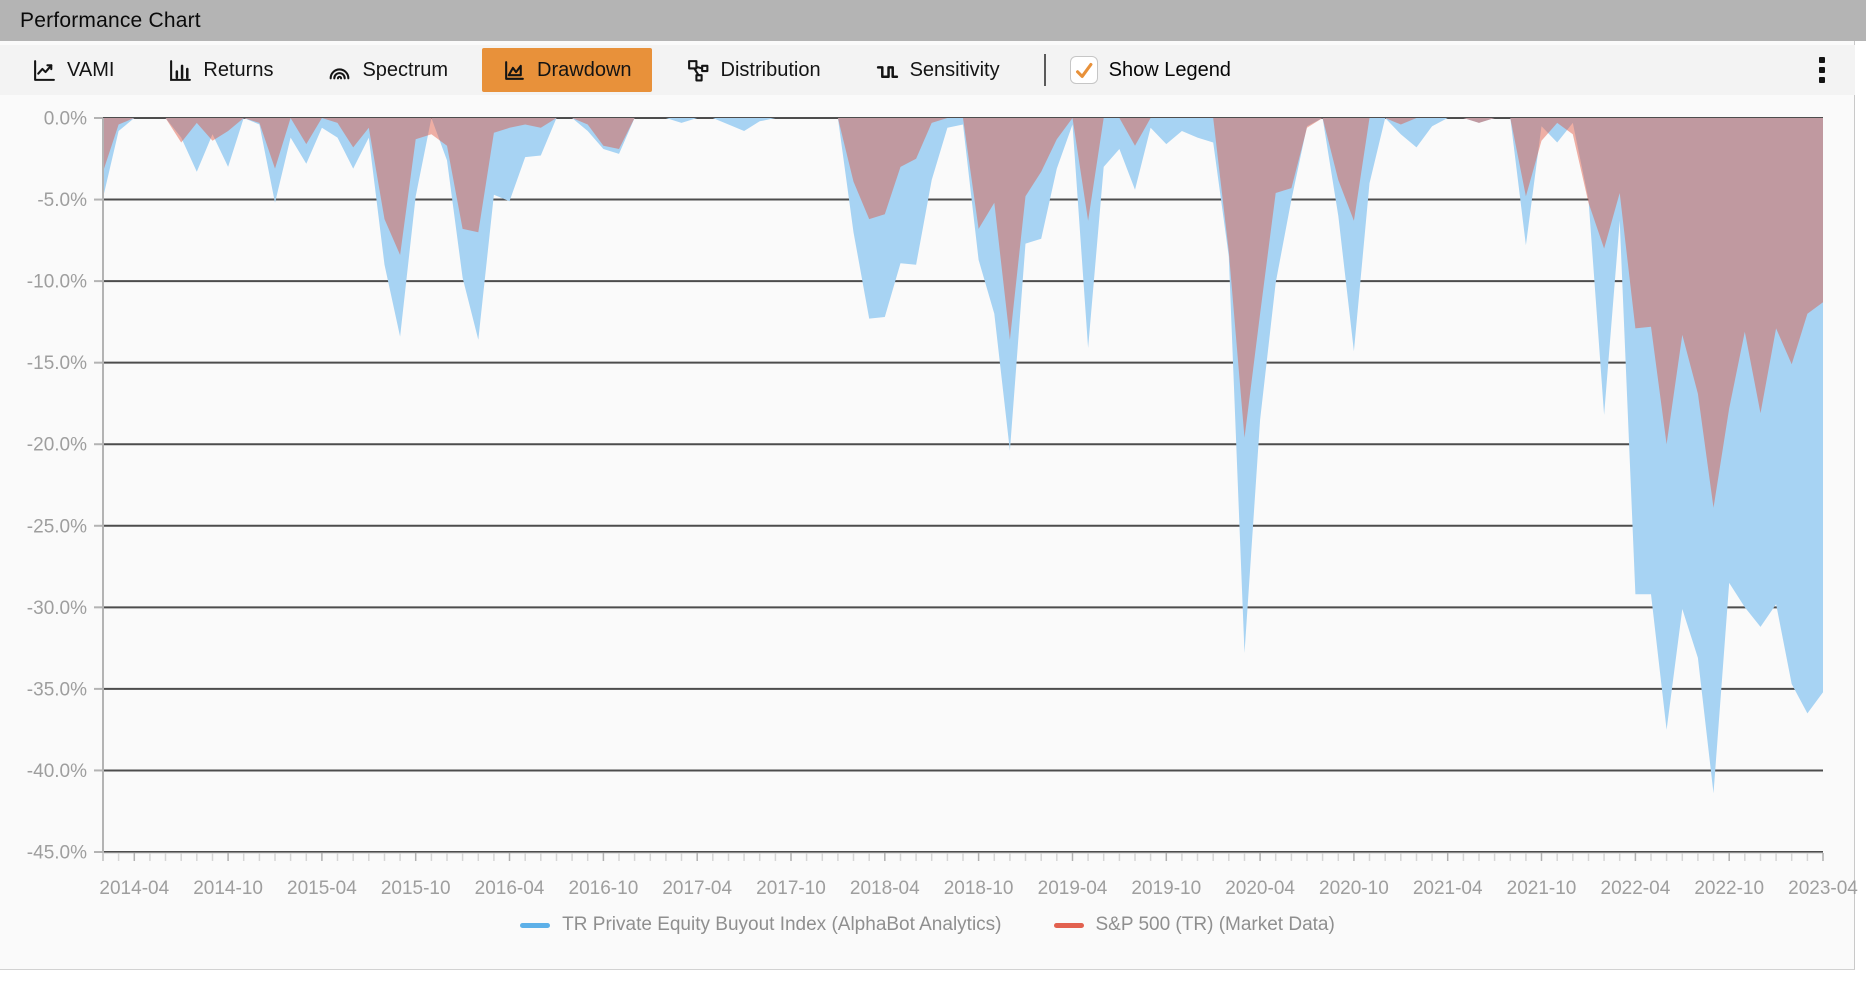  I want to click on tab-label: Spectrum, so click(405, 69).